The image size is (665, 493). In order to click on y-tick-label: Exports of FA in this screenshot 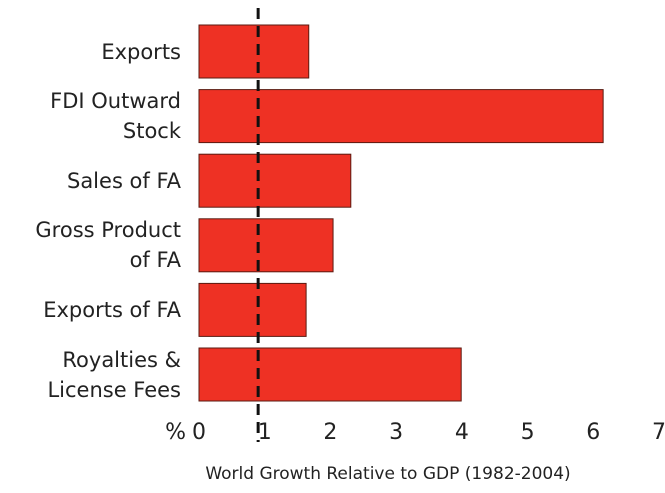, I will do `click(112, 309)`.